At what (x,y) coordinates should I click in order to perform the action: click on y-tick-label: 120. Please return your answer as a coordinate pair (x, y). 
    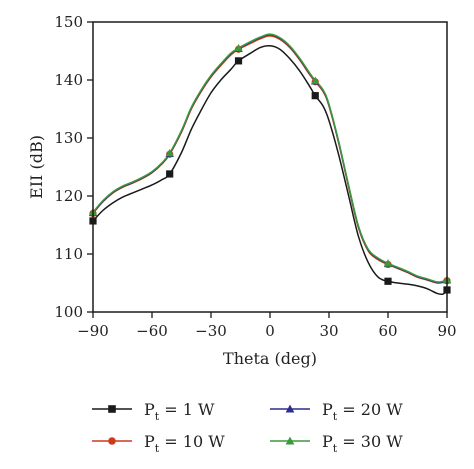
    Looking at the image, I should click on (68, 196).